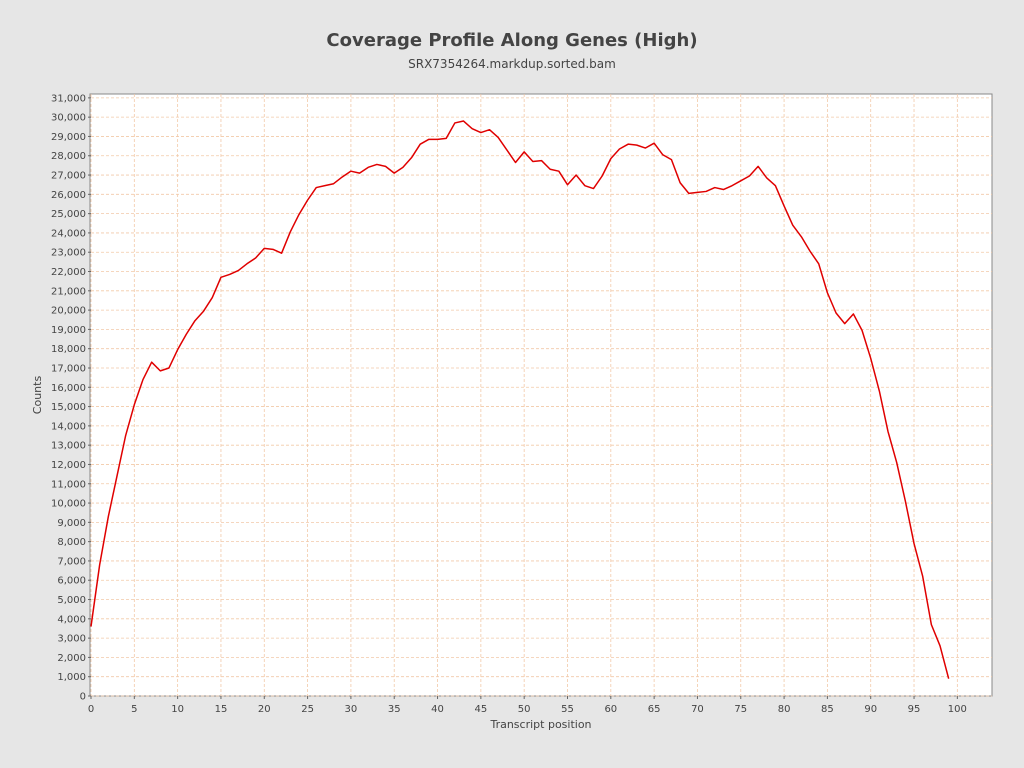 Image resolution: width=1024 pixels, height=768 pixels. I want to click on y-tick-label: 21,000, so click(68, 291).